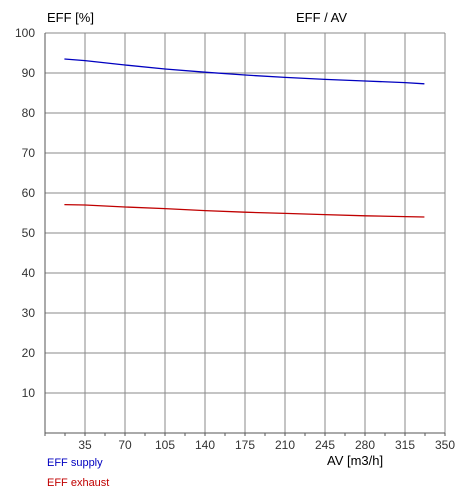  I want to click on legend-item-exhaust: EFF exhaust, so click(78, 483).